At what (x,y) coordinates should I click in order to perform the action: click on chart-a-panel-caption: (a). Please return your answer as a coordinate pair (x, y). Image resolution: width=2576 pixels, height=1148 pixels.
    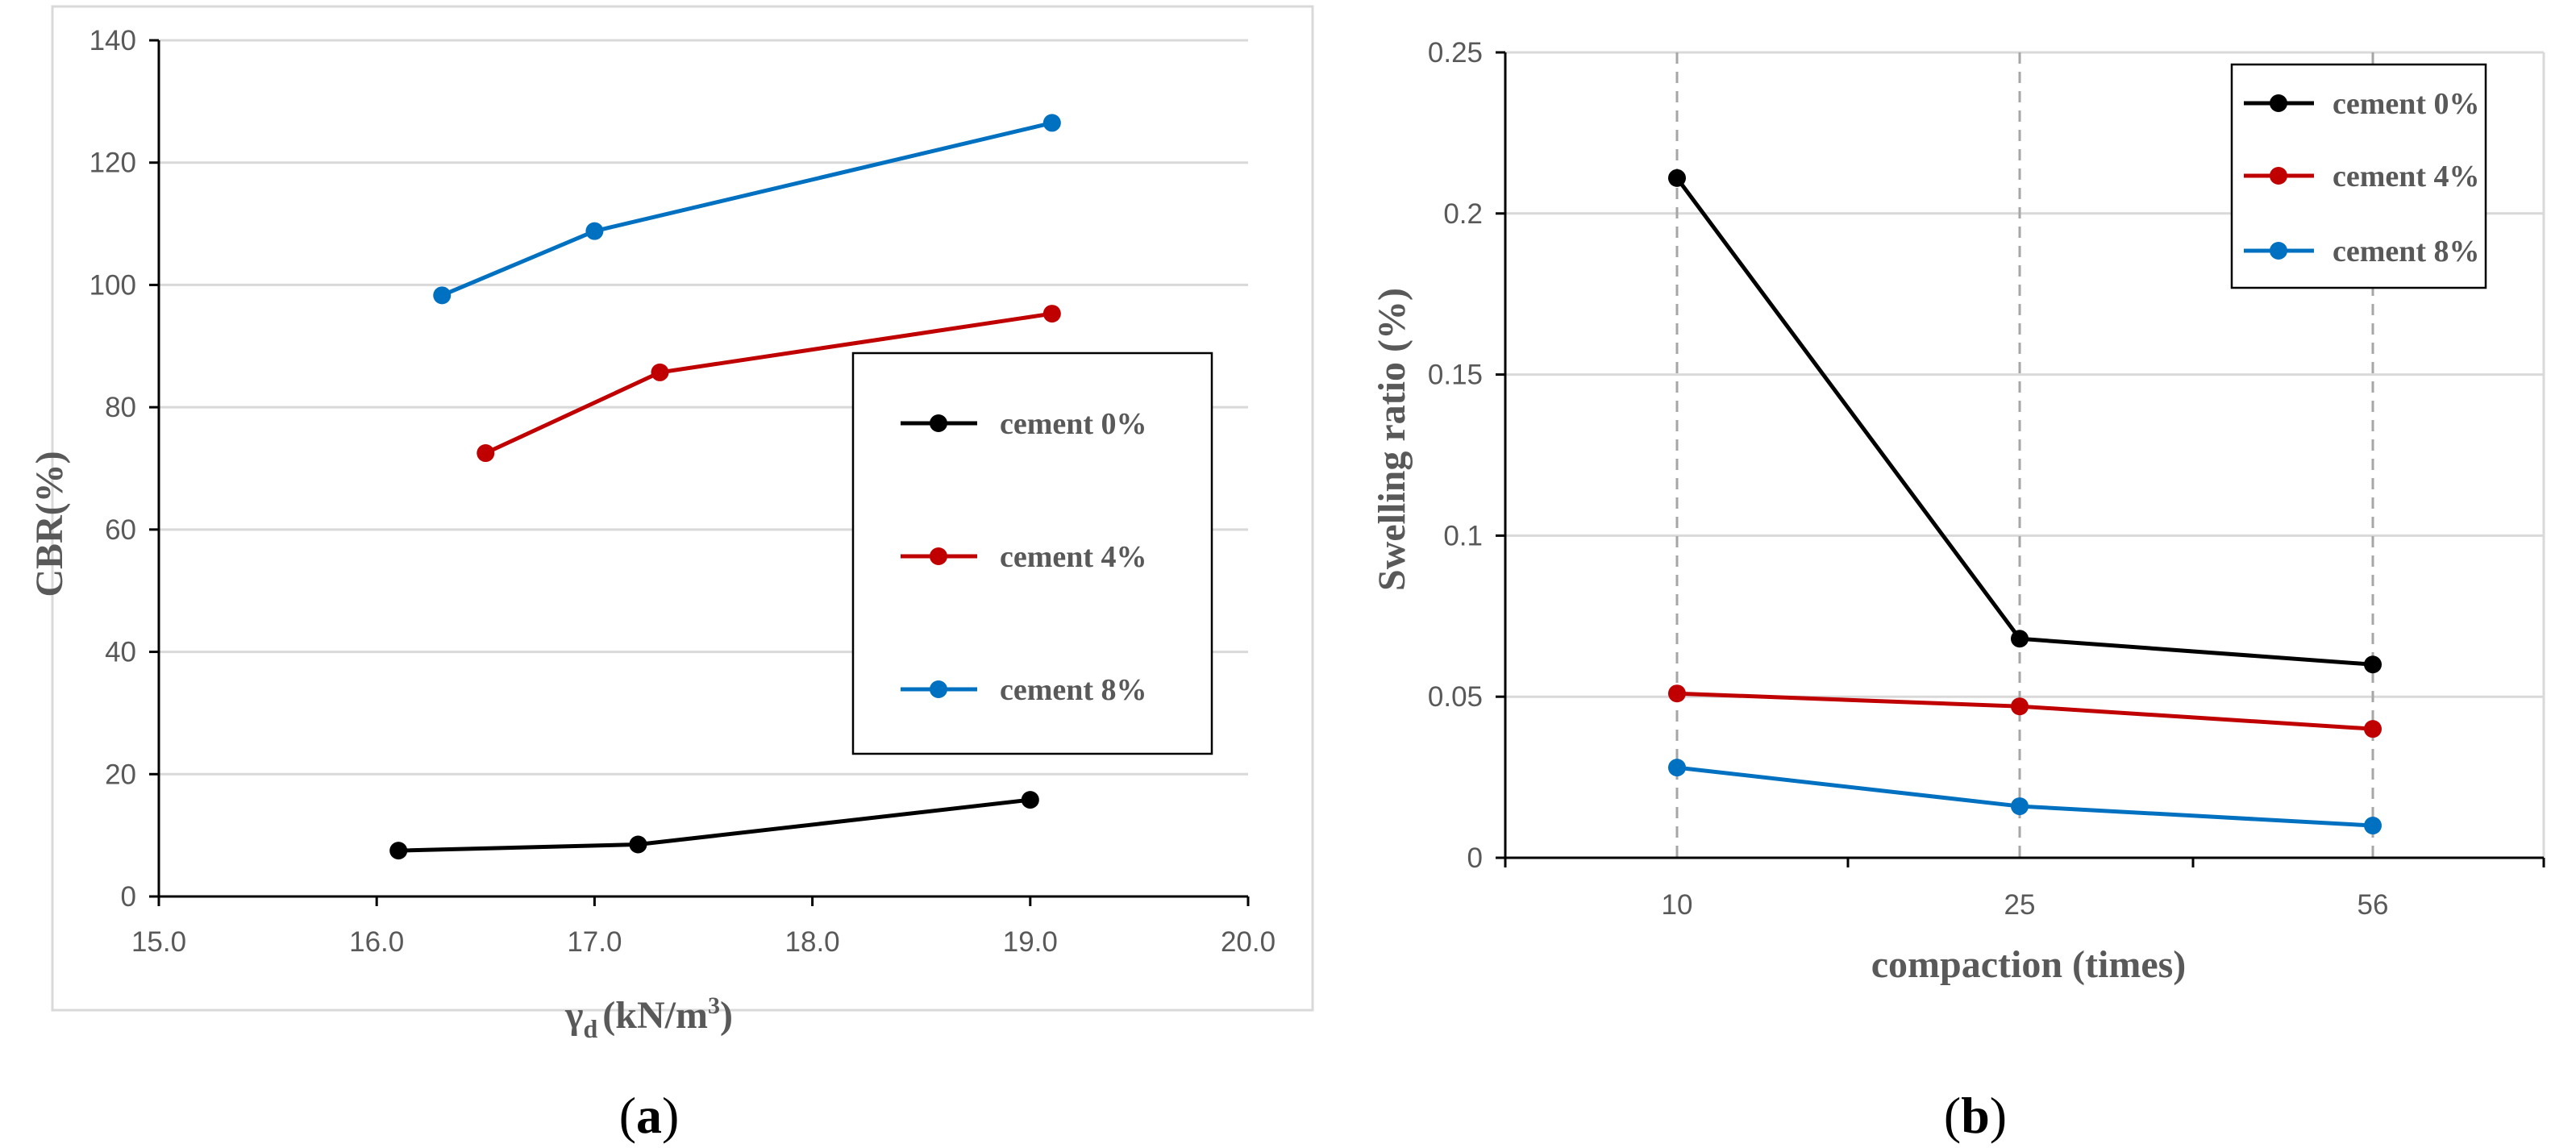
    Looking at the image, I should click on (650, 1115).